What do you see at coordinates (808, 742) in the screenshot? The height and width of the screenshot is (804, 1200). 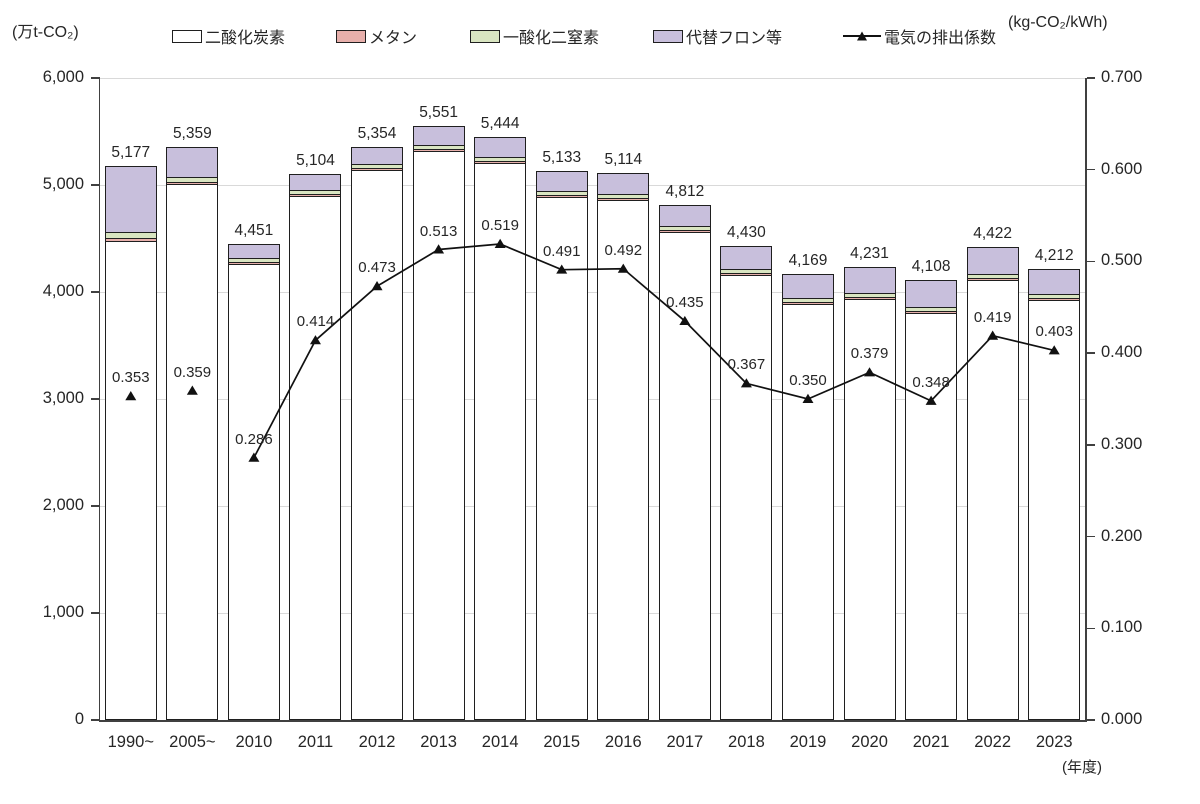 I see `x-axis-label-2019: 2019` at bounding box center [808, 742].